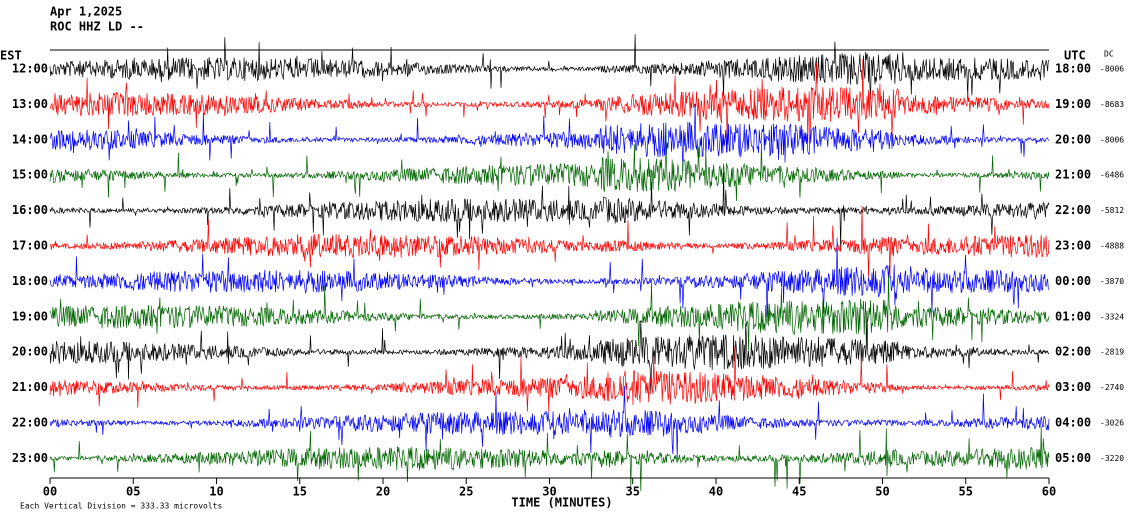 The width and height of the screenshot is (1130, 519). Describe the element at coordinates (1073, 104) in the screenshot. I see `right-time-label: 19:00` at that location.